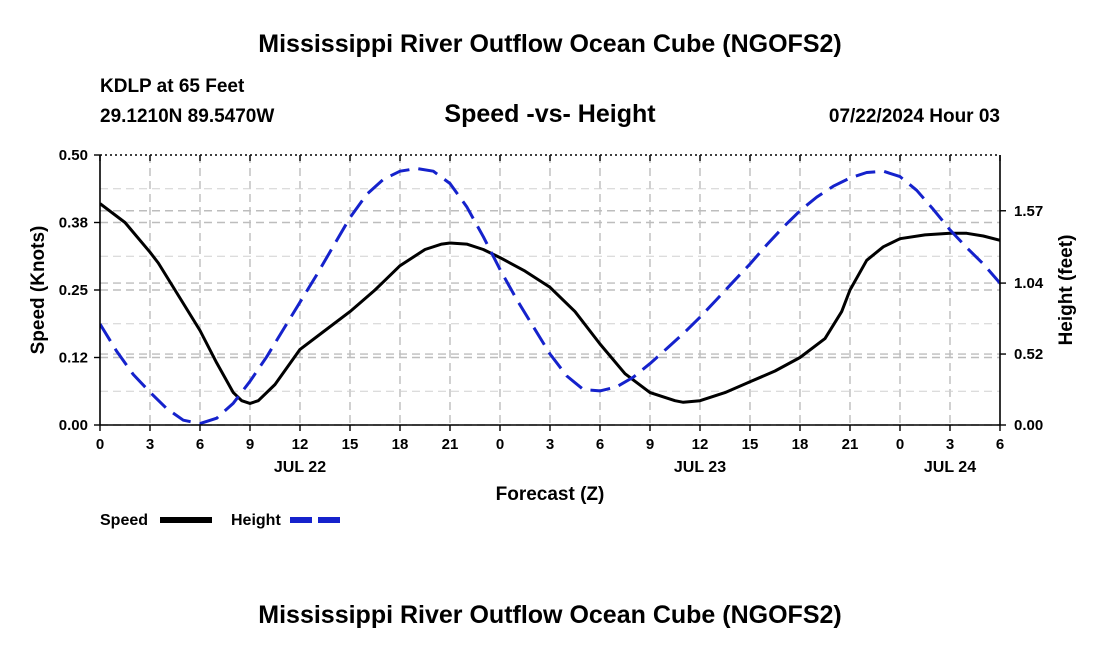  Describe the element at coordinates (73, 425) in the screenshot. I see `y-left-tick-label: 0.00` at that location.